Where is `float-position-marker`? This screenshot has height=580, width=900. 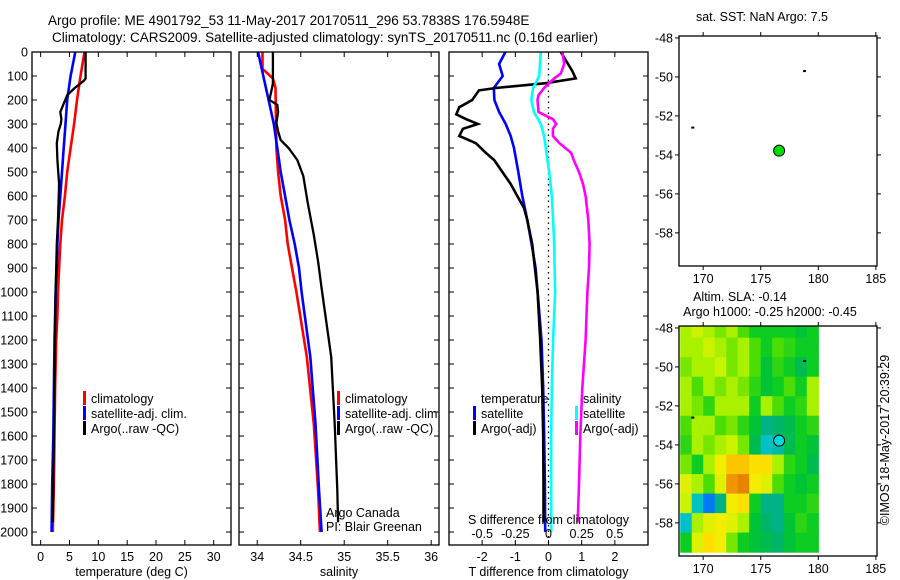 float-position-marker is located at coordinates (779, 150).